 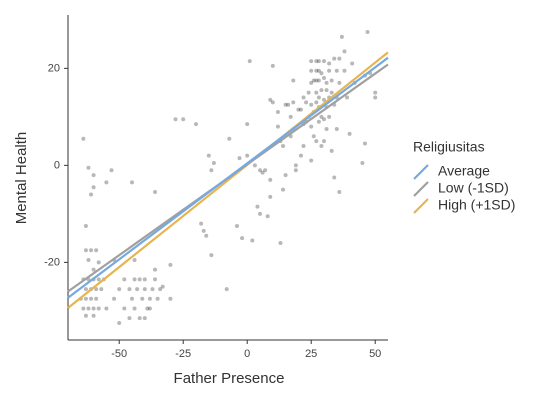 What do you see at coordinates (229, 378) in the screenshot?
I see `x-axis-title: Father Presence` at bounding box center [229, 378].